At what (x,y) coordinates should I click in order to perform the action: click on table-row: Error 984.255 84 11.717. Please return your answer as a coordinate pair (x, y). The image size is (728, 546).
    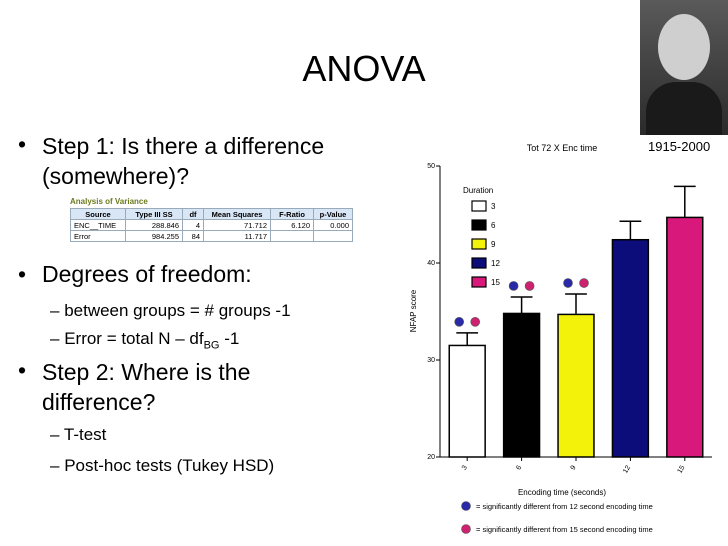
    Looking at the image, I should click on (211, 236).